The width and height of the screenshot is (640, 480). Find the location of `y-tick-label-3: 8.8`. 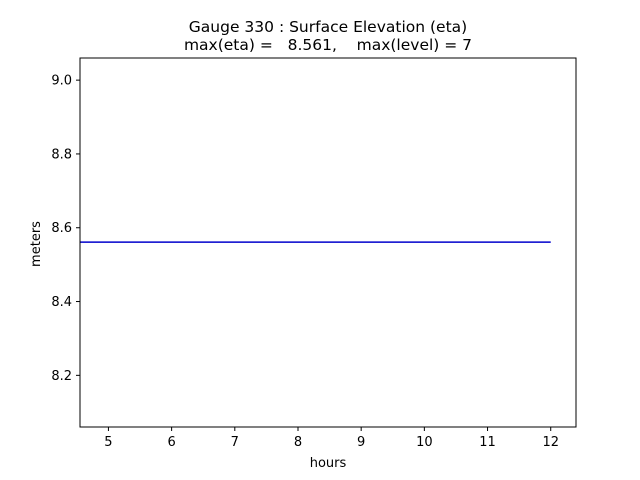

y-tick-label-3: 8.8 is located at coordinates (61, 154).